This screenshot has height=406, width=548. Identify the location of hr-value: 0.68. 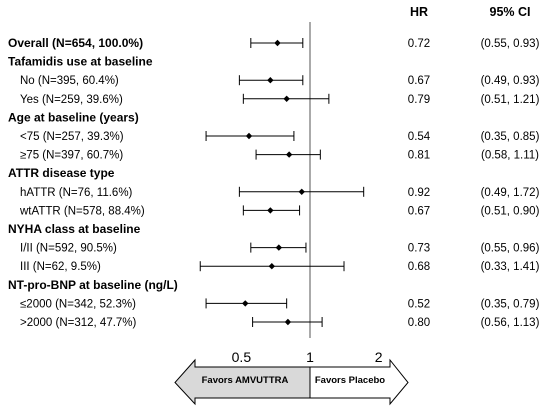
(419, 267).